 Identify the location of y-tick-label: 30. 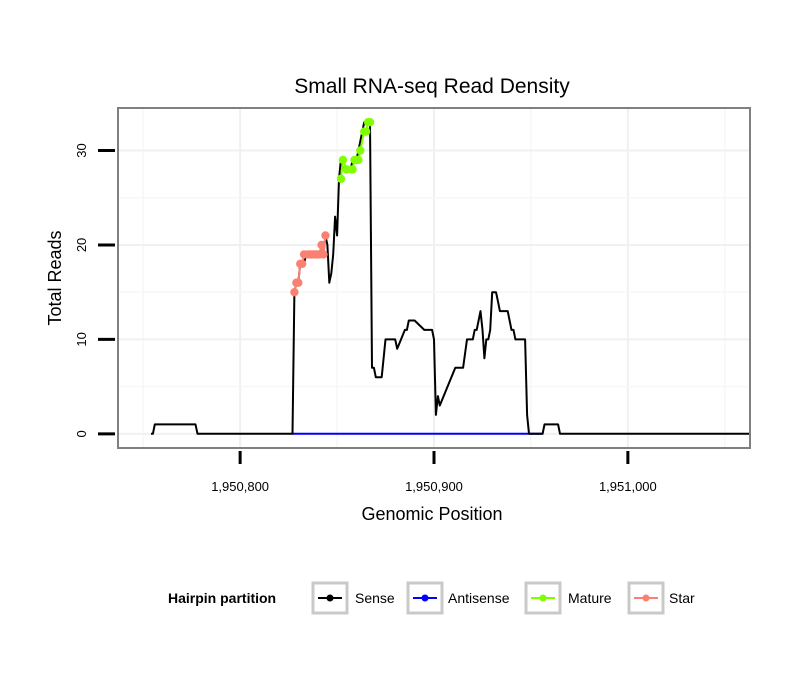
(81, 150).